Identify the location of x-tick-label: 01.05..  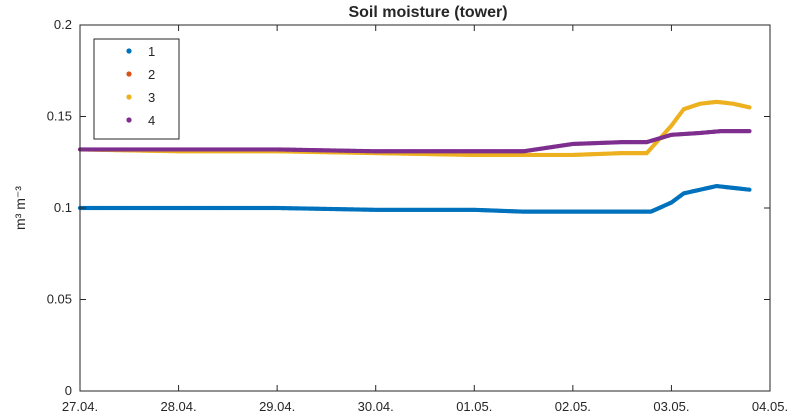
(474, 406).